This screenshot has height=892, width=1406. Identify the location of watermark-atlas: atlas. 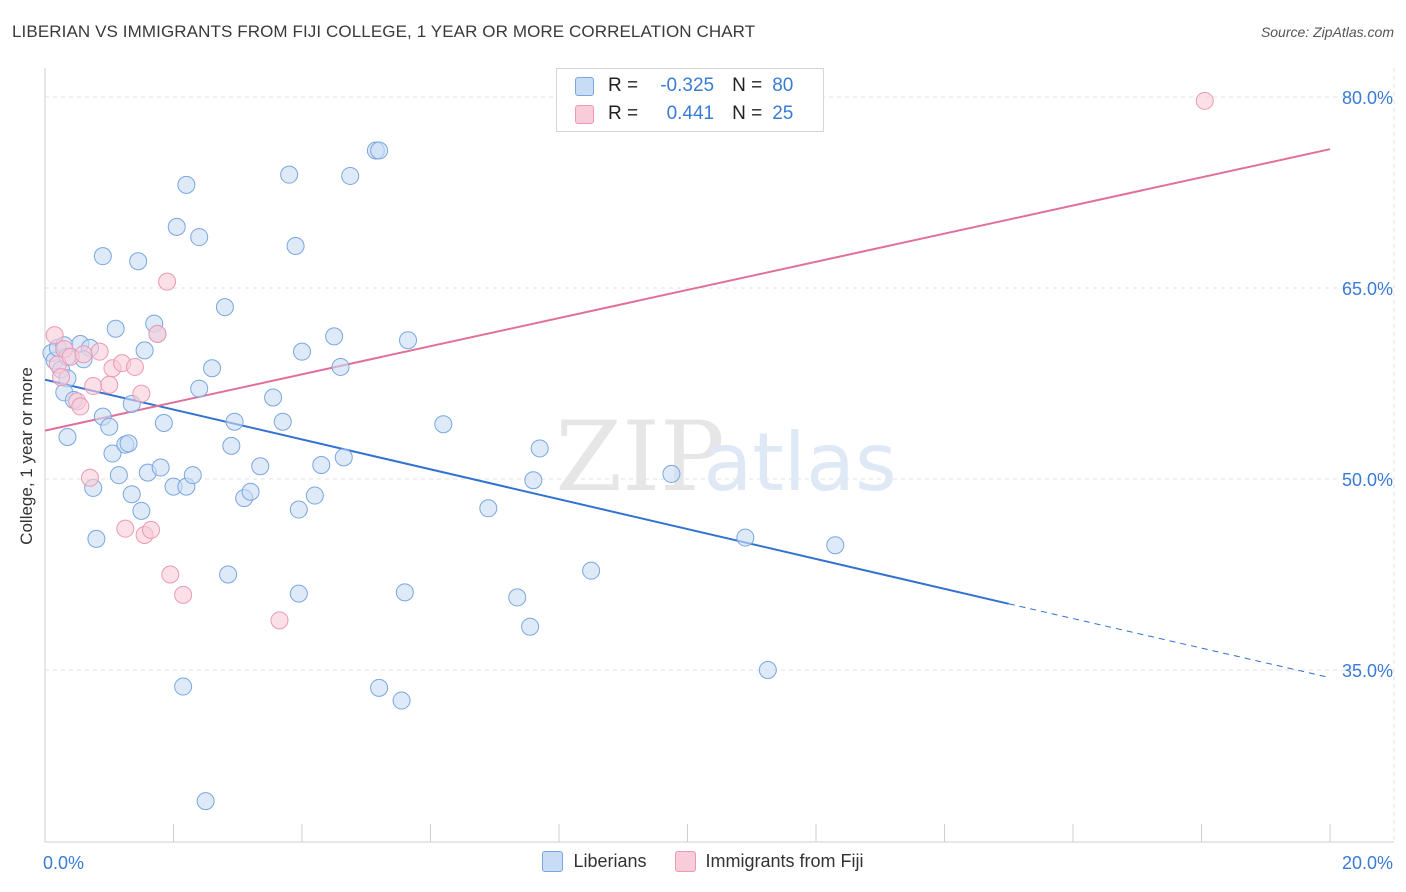
(799, 462).